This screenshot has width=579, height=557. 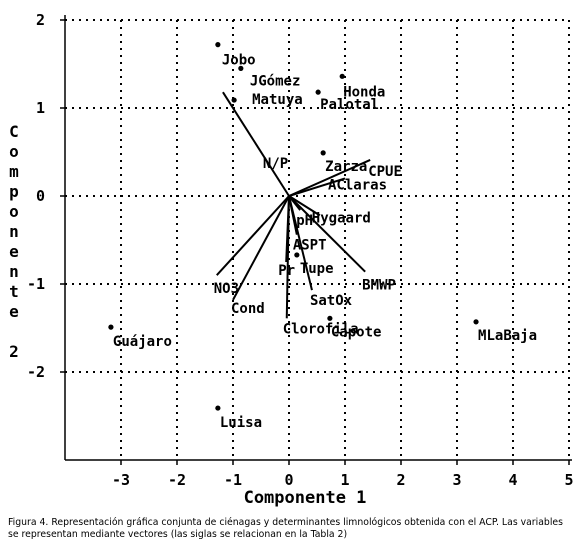 What do you see at coordinates (275, 164) in the screenshot?
I see `vector-label: N/P` at bounding box center [275, 164].